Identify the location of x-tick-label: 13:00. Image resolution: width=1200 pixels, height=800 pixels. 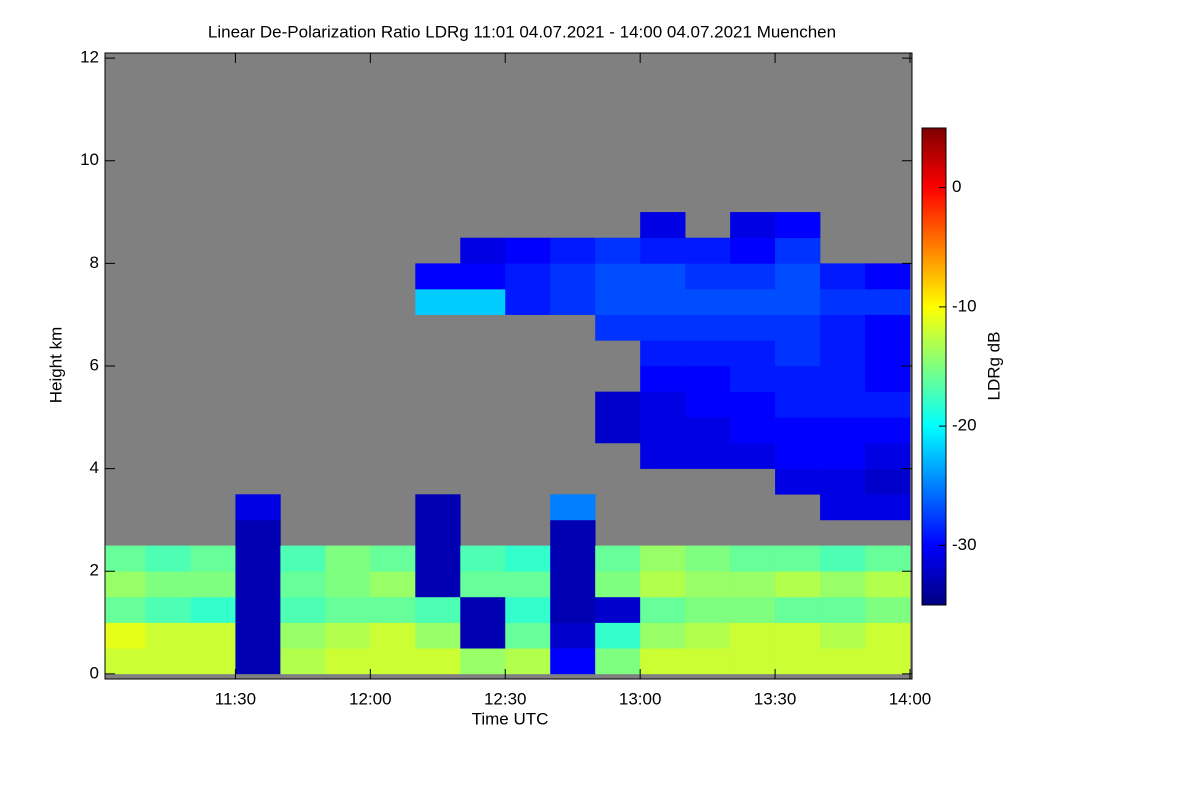
(640, 698).